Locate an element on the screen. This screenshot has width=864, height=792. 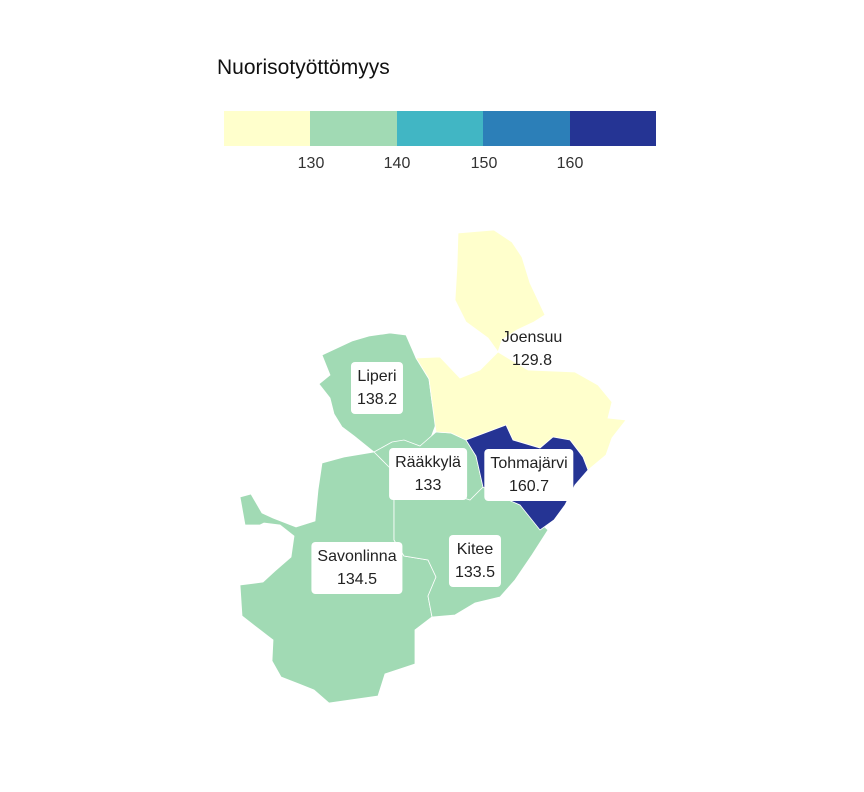
region-name: Tohmajärvi is located at coordinates (529, 463).